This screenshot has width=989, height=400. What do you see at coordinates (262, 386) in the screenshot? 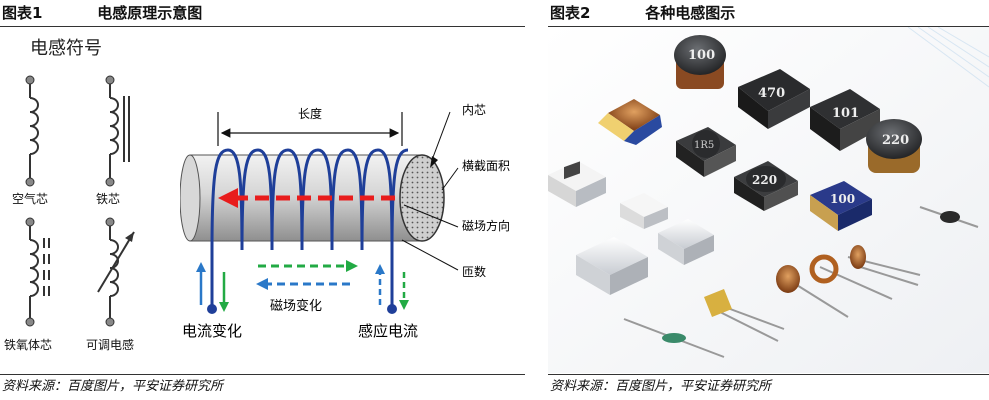
I see `figure-1-source: 资料来源：百度图片，平安证券研究所` at bounding box center [262, 386].